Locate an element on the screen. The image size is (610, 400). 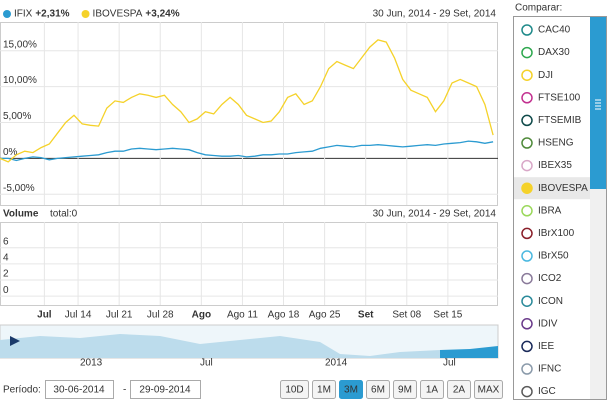
range-button-label: 1M is located at coordinates (324, 390).